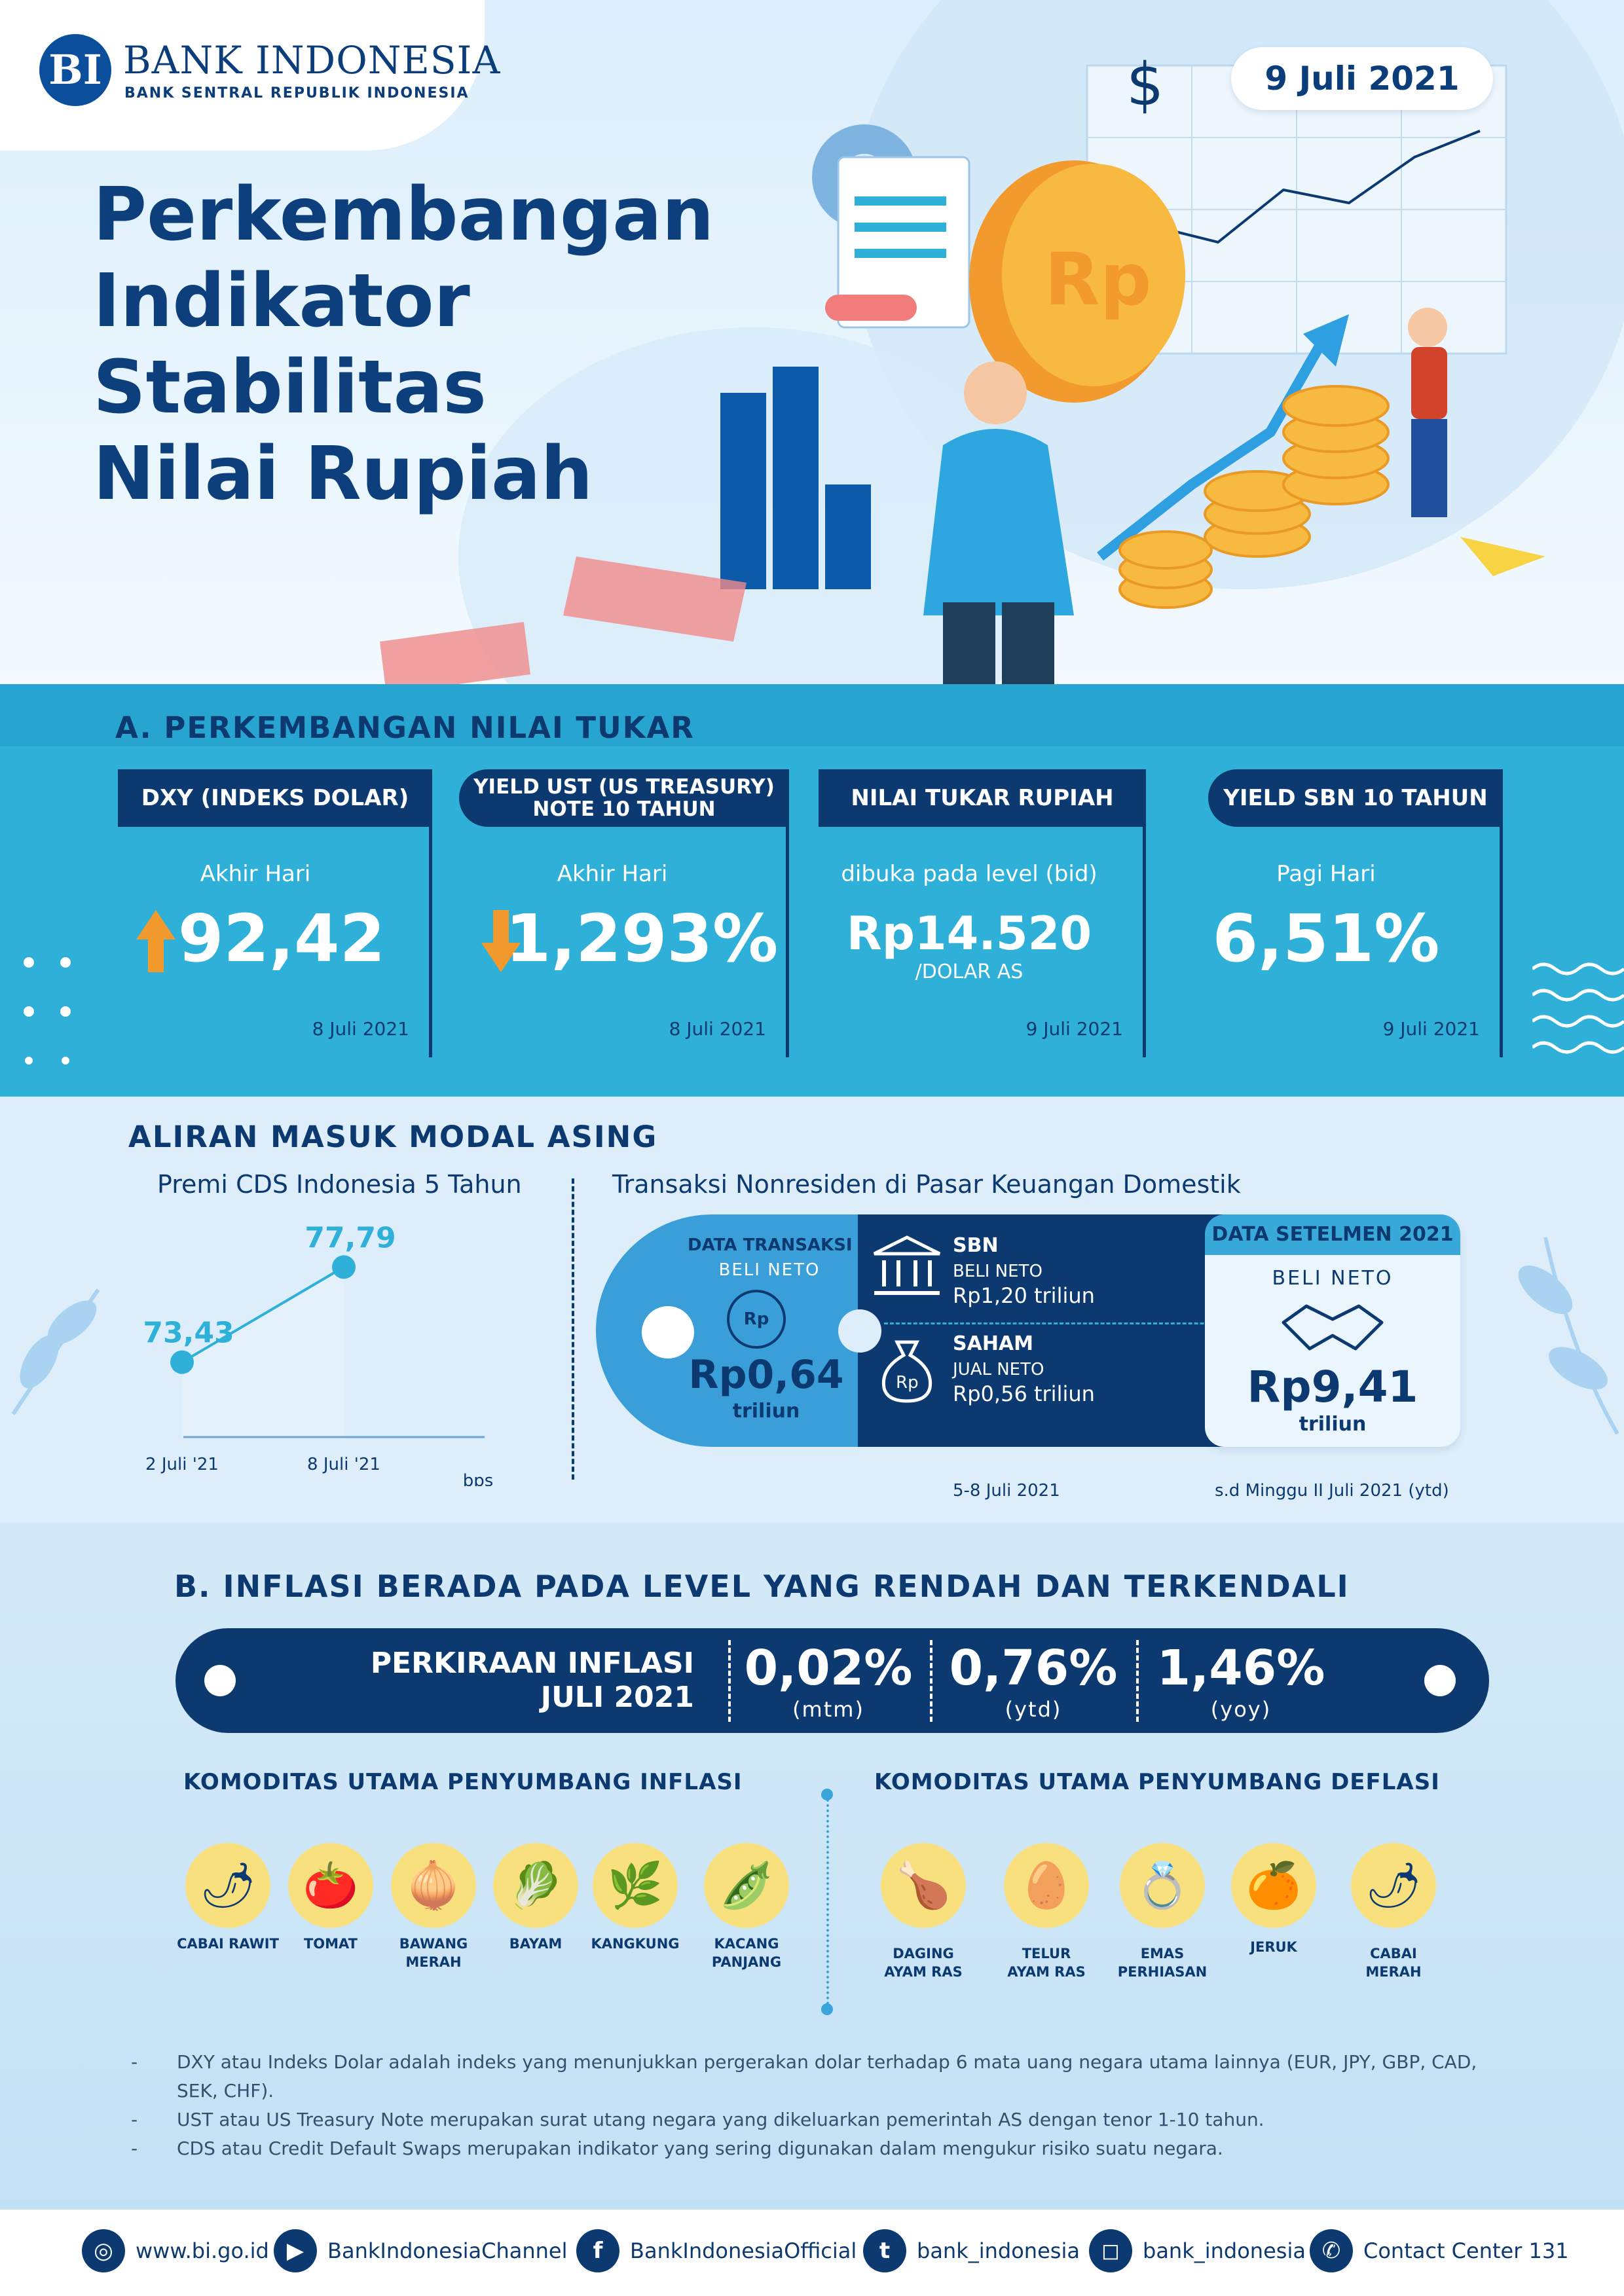 The height and width of the screenshot is (2296, 1624). Describe the element at coordinates (339, 1184) in the screenshot. I see `cds-title: Premi CDS Indonesia 5 Tahun` at that location.